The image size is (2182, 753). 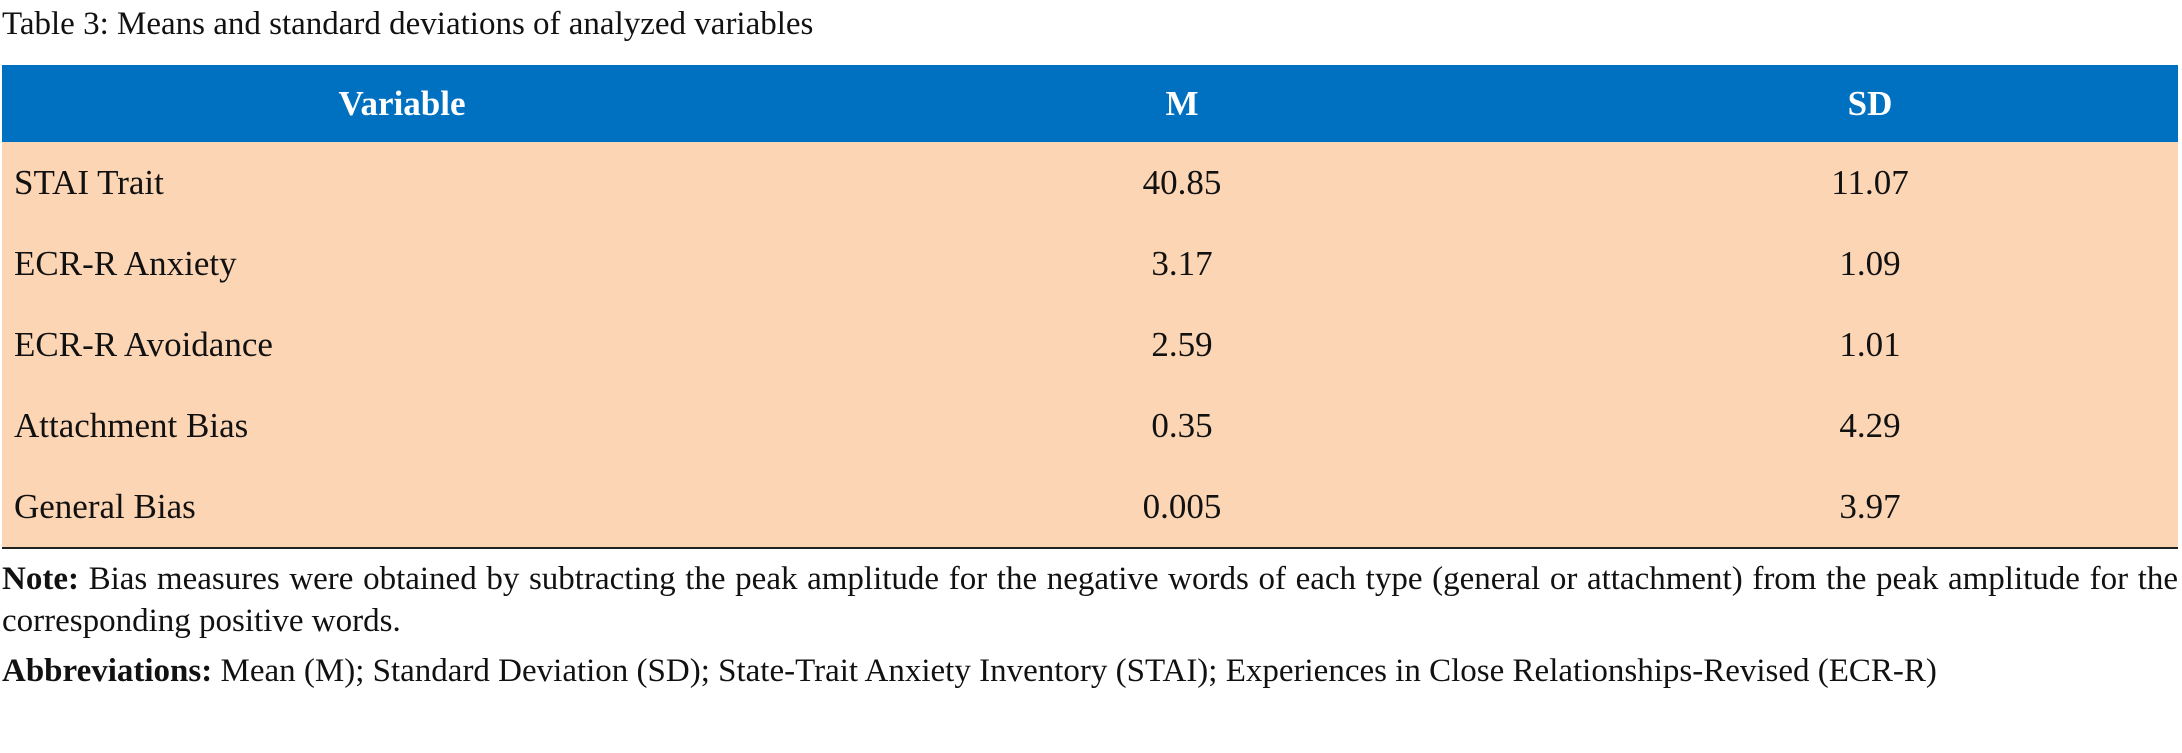 I want to click on abbreviations-label: Abbreviations:, so click(x=107, y=671).